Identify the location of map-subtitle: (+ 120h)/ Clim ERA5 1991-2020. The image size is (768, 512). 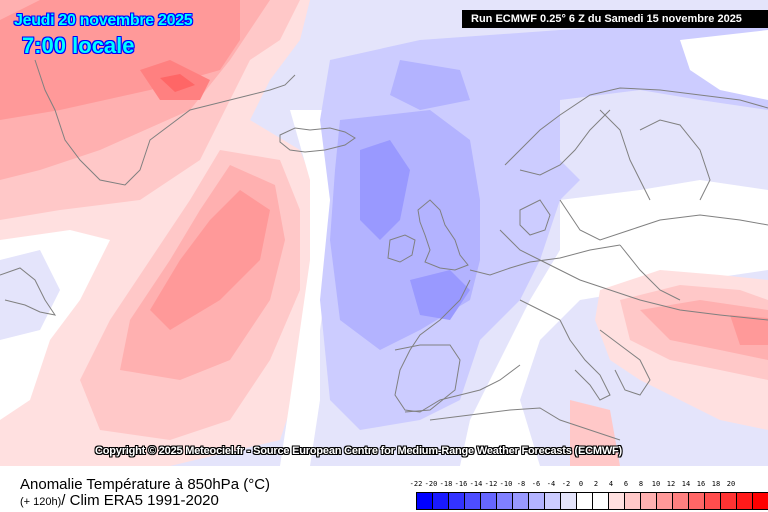
(119, 500).